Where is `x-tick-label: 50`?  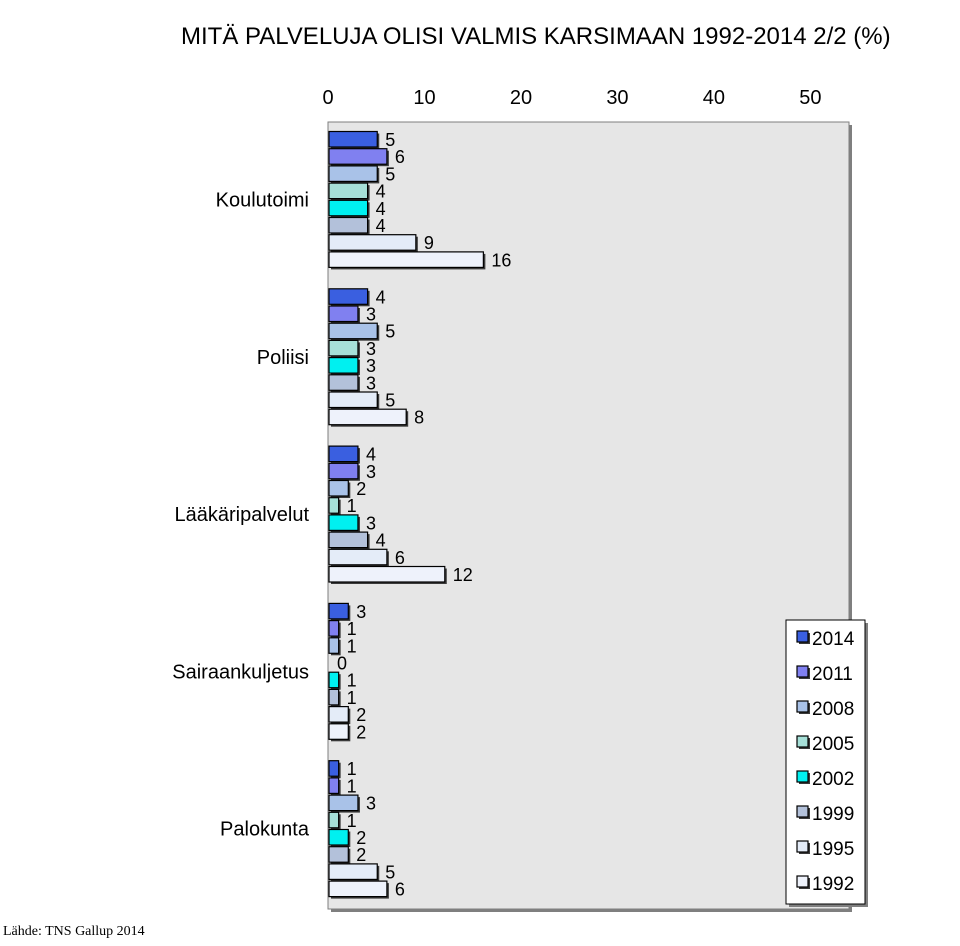
x-tick-label: 50 is located at coordinates (810, 98).